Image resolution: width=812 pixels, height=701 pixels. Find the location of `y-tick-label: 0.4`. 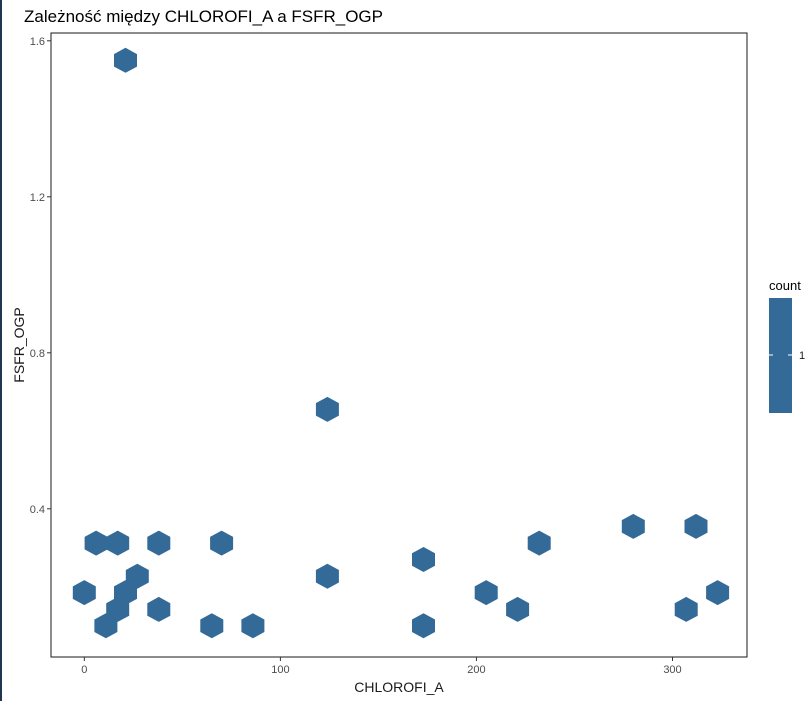

y-tick-label: 0.4 is located at coordinates (37, 510).